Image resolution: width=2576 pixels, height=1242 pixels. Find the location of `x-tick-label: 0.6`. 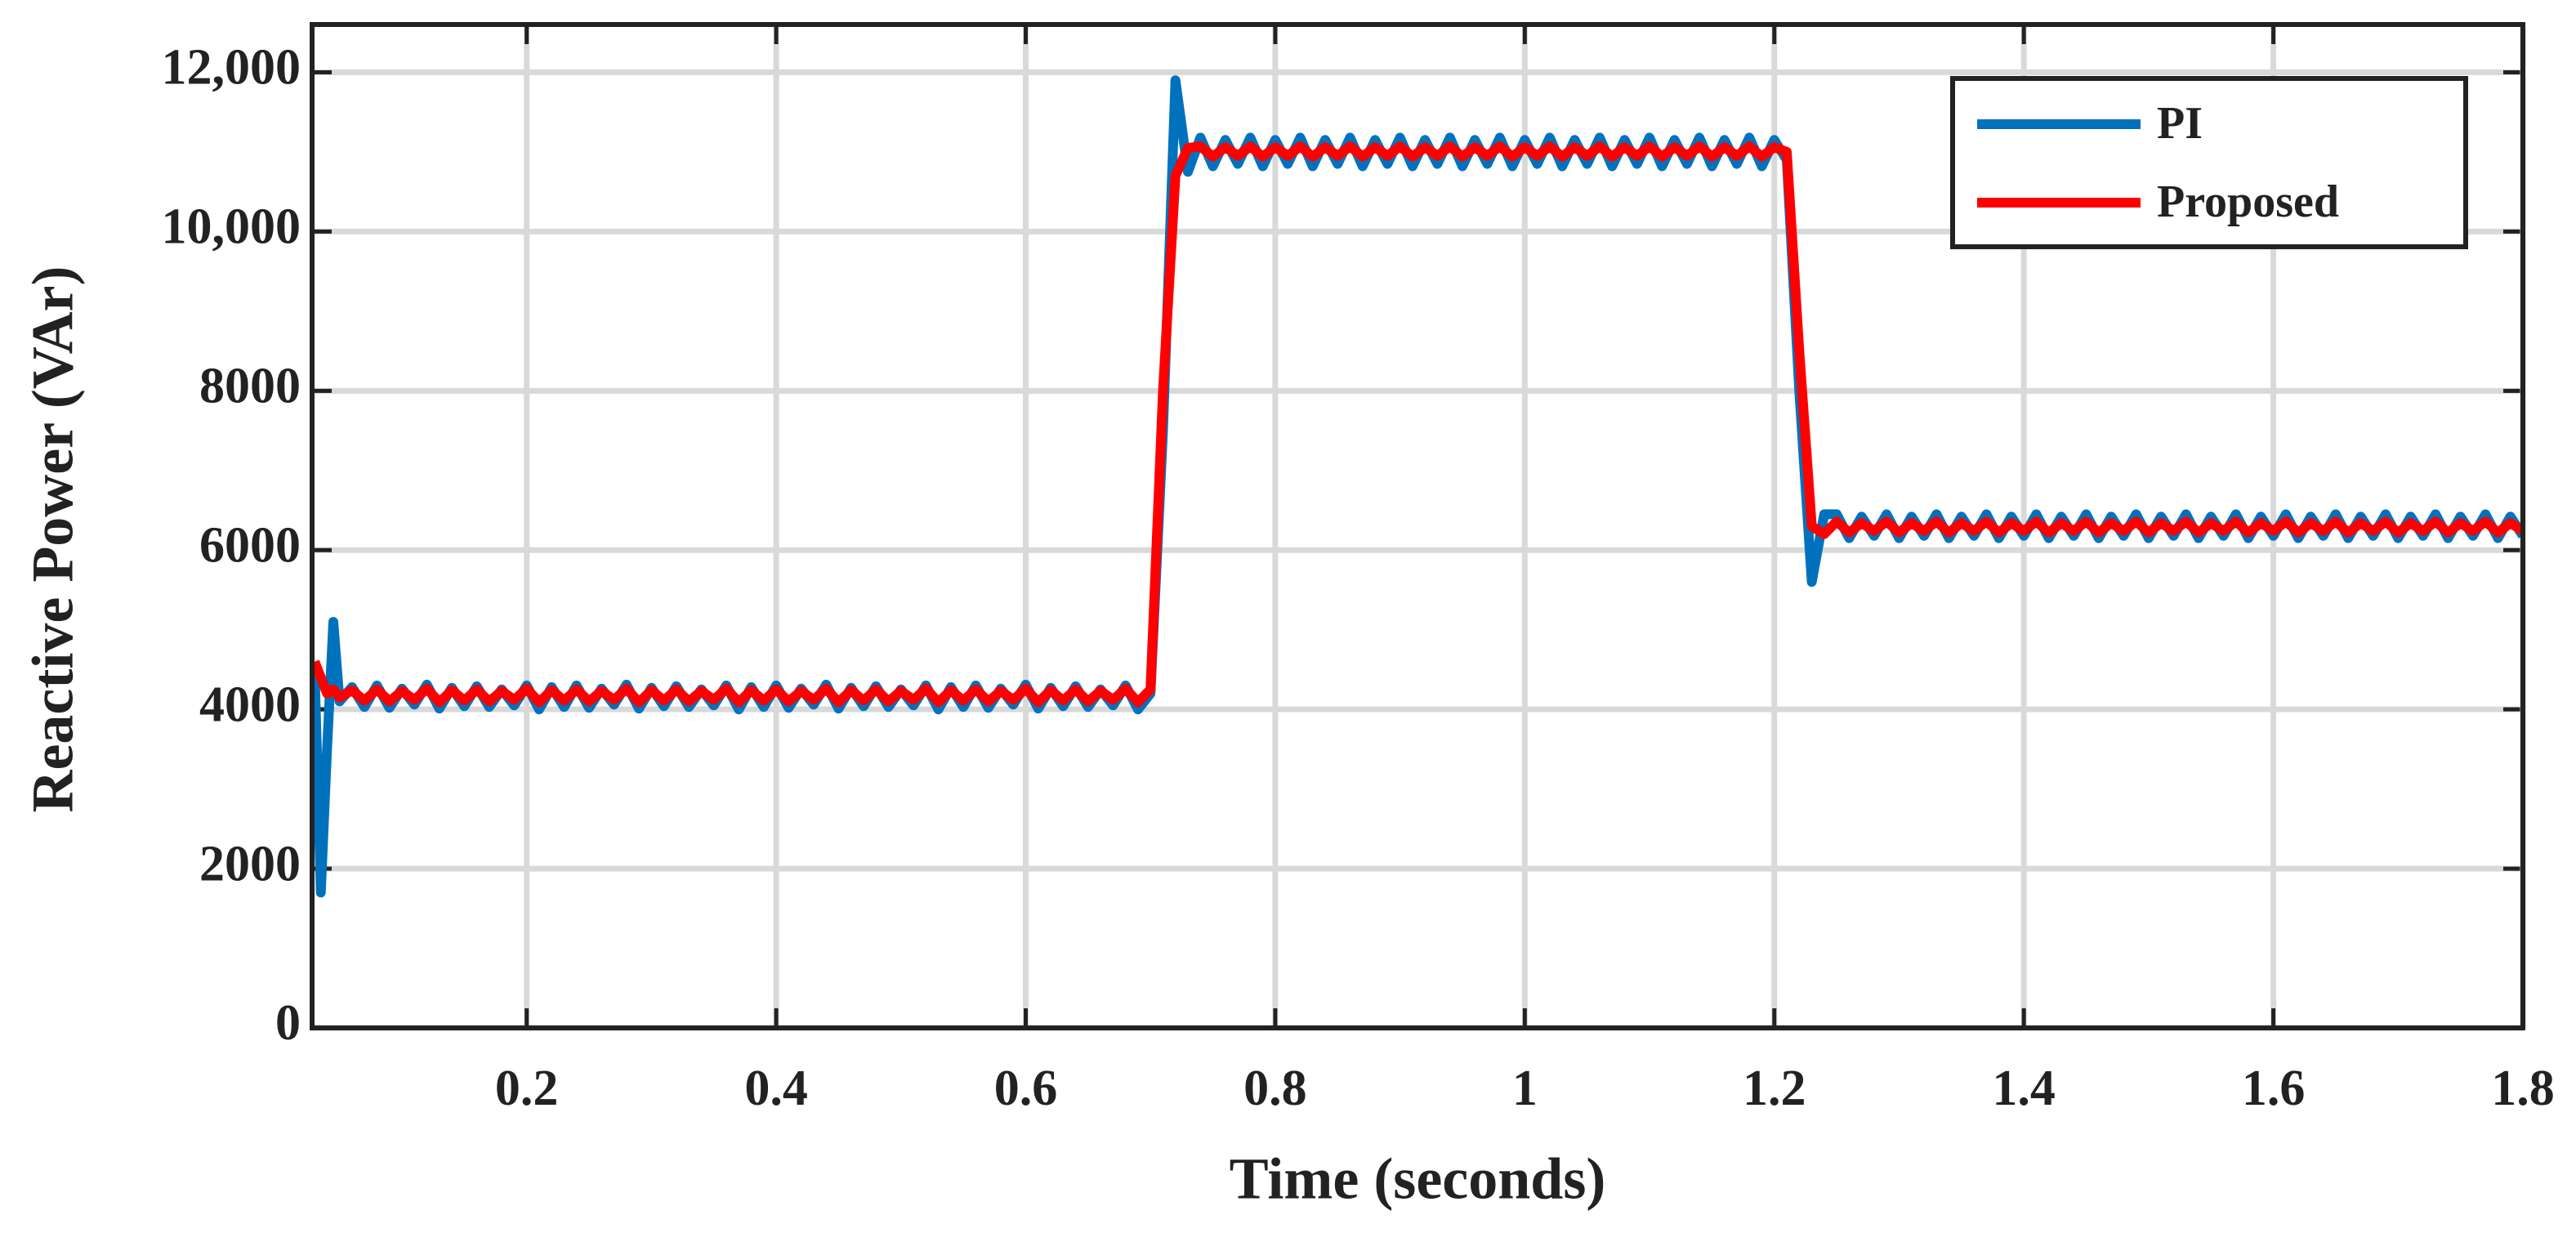

x-tick-label: 0.6 is located at coordinates (1026, 1089).